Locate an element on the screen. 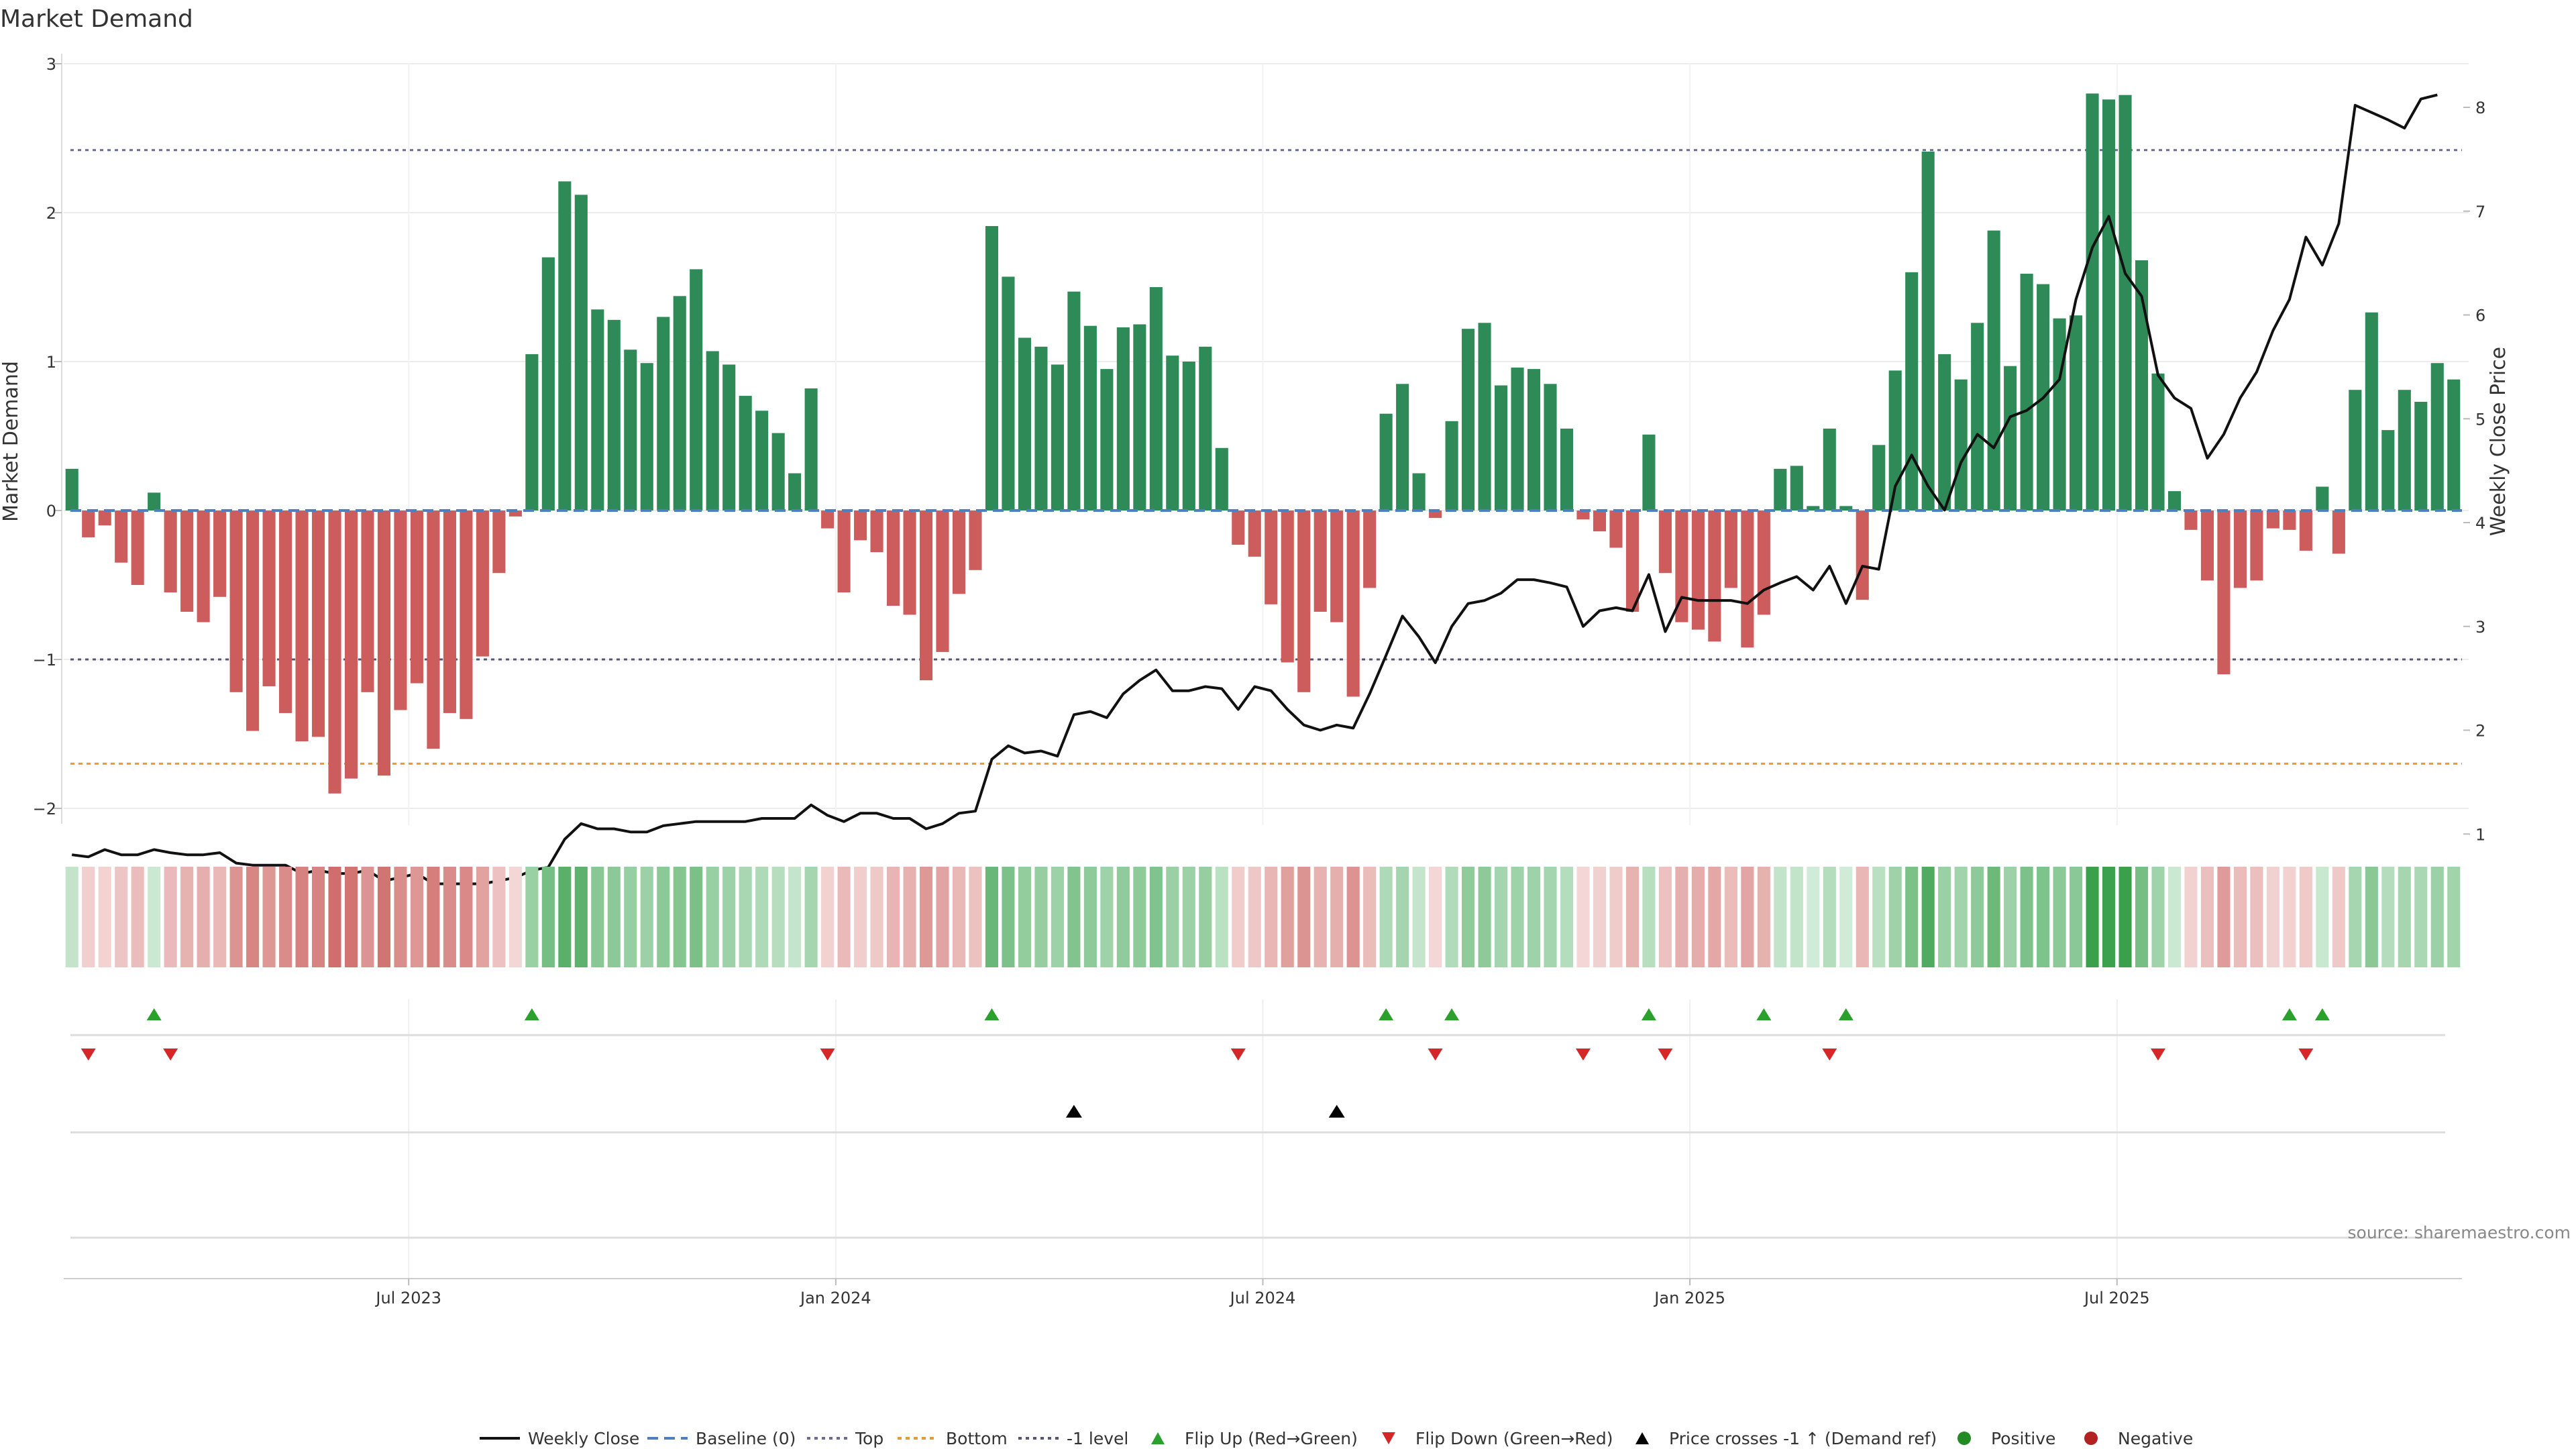 The width and height of the screenshot is (2576, 1449). y2-tick-label-1: 2 is located at coordinates (2480, 731).